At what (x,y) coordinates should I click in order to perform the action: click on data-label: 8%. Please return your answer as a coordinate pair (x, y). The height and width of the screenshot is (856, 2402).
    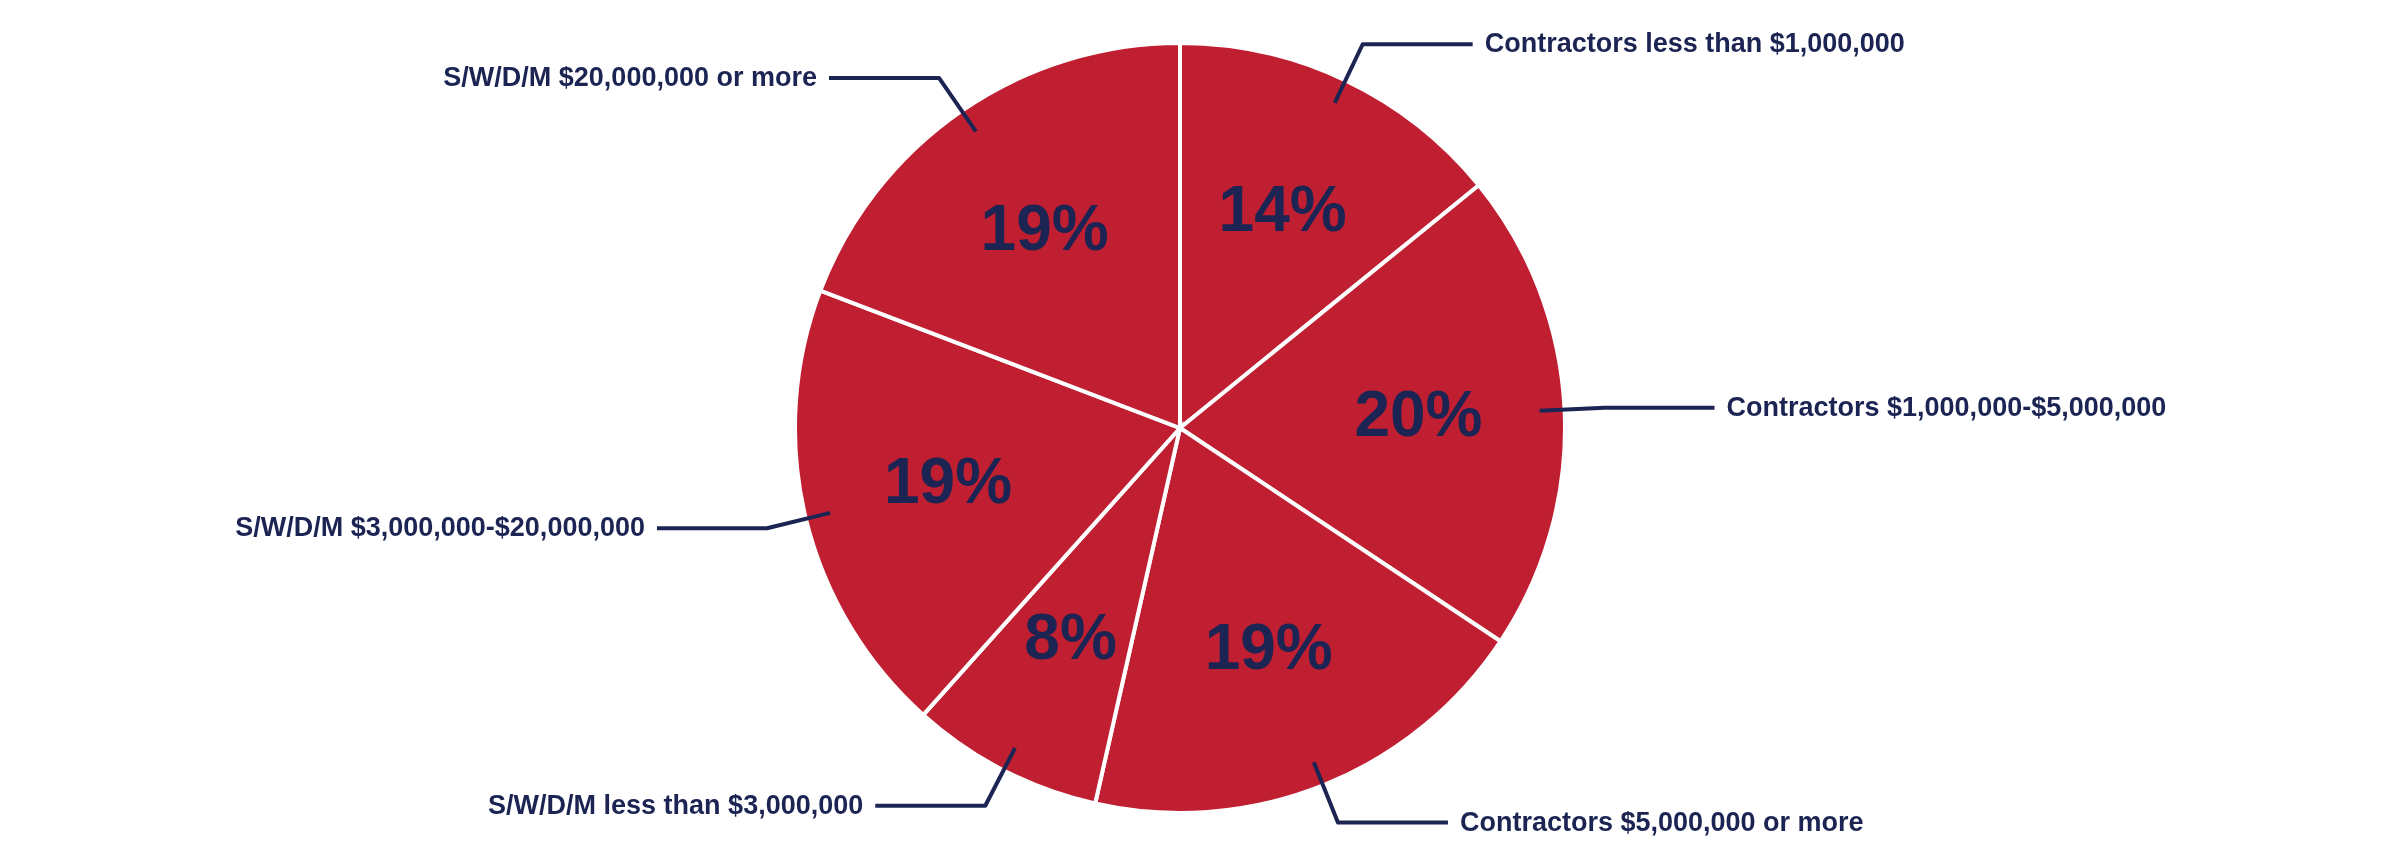
    Looking at the image, I should click on (1070, 637).